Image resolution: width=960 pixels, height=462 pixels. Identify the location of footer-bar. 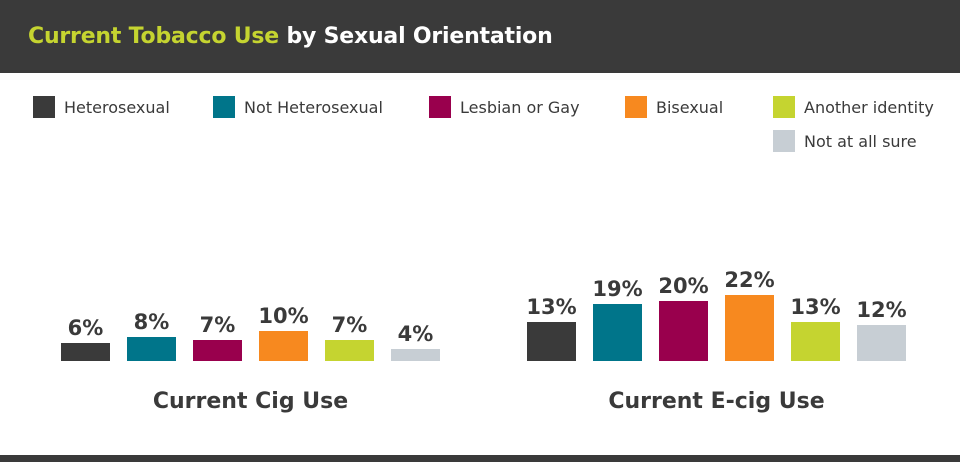
(480, 458).